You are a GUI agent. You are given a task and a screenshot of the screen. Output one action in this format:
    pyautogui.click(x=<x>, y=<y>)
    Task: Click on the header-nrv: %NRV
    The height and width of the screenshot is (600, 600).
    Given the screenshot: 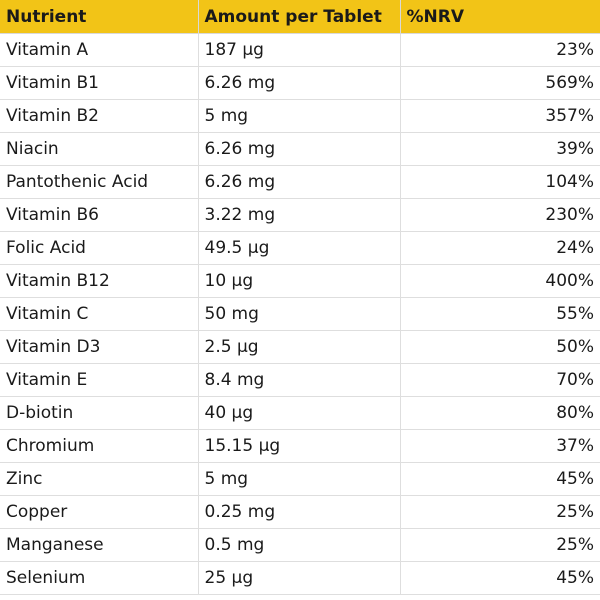 What is the action you would take?
    pyautogui.click(x=500, y=17)
    